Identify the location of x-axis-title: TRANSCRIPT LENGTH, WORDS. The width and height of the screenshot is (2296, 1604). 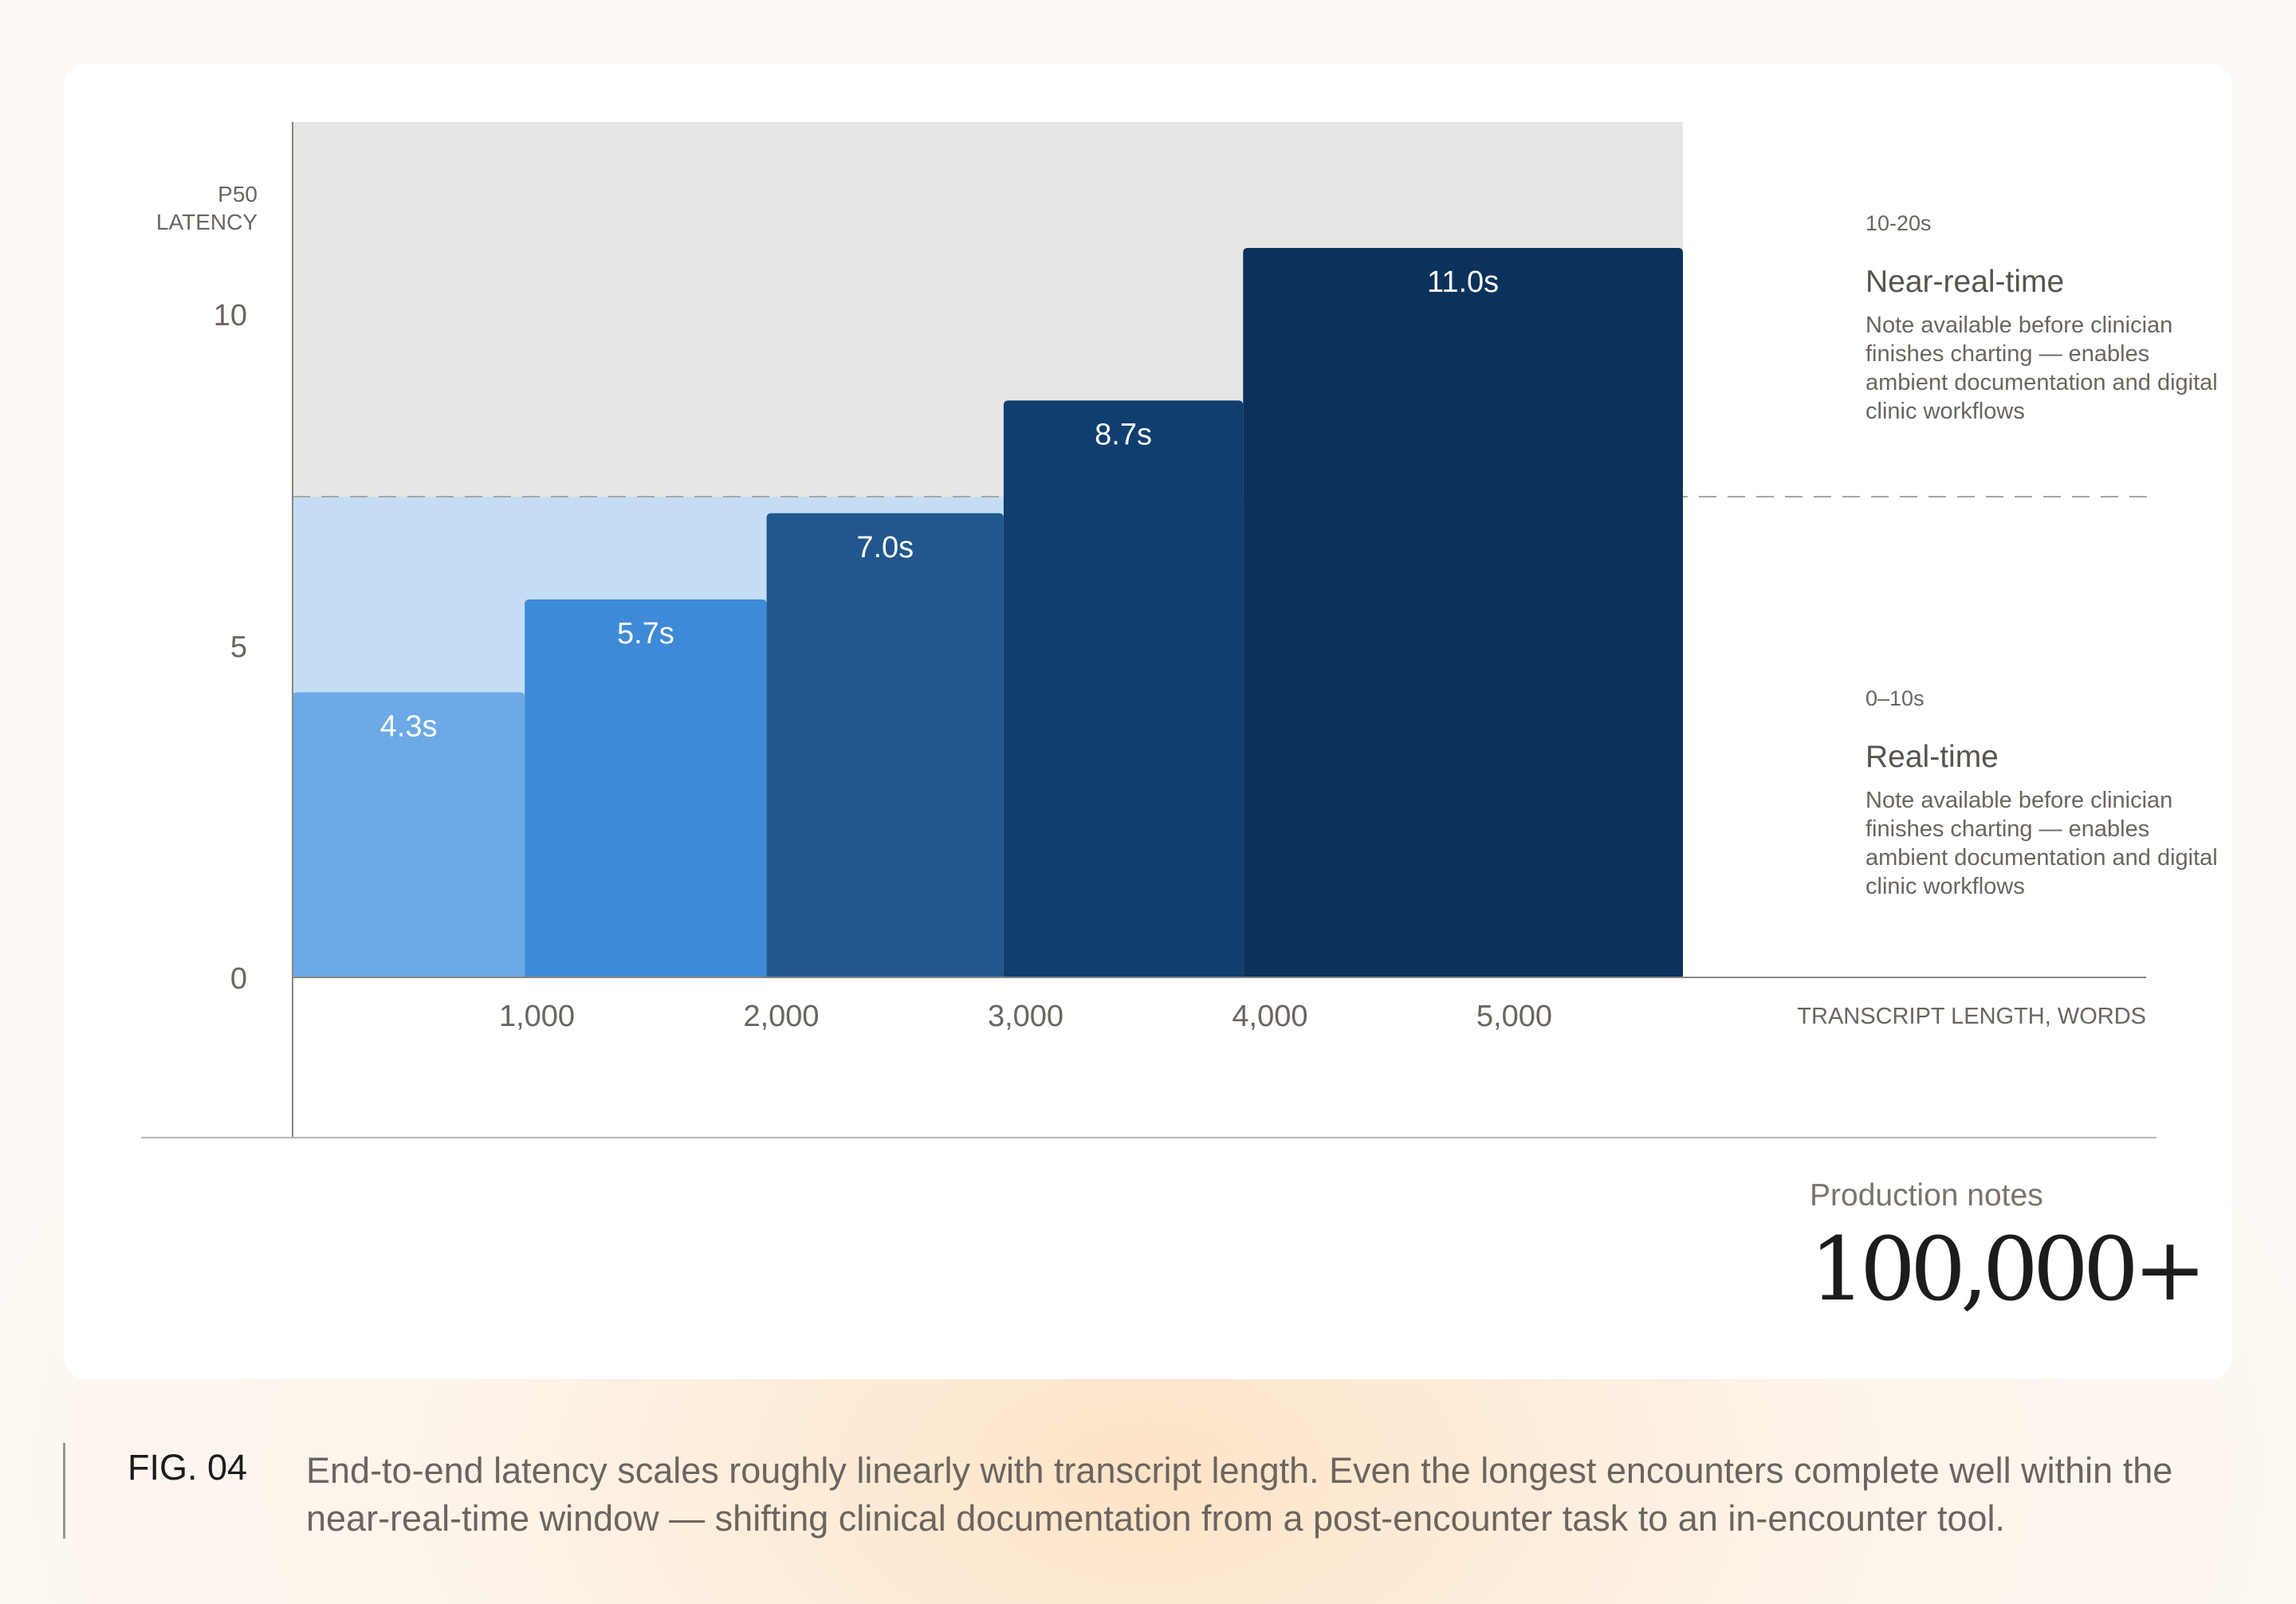
(1971, 1016).